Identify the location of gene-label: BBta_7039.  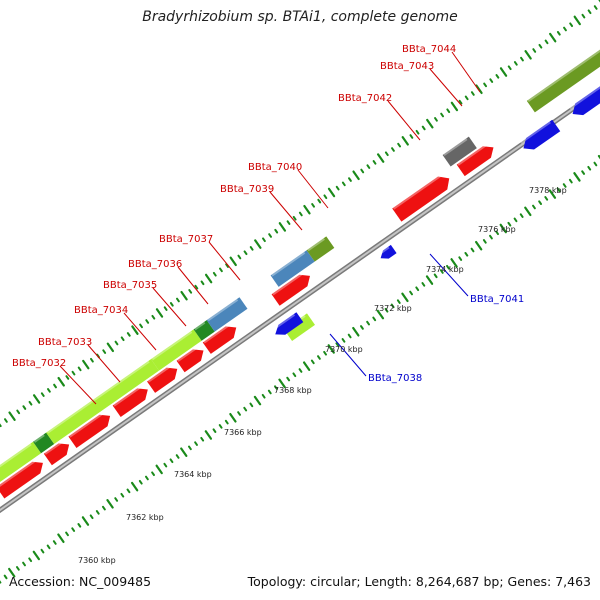
(247, 189).